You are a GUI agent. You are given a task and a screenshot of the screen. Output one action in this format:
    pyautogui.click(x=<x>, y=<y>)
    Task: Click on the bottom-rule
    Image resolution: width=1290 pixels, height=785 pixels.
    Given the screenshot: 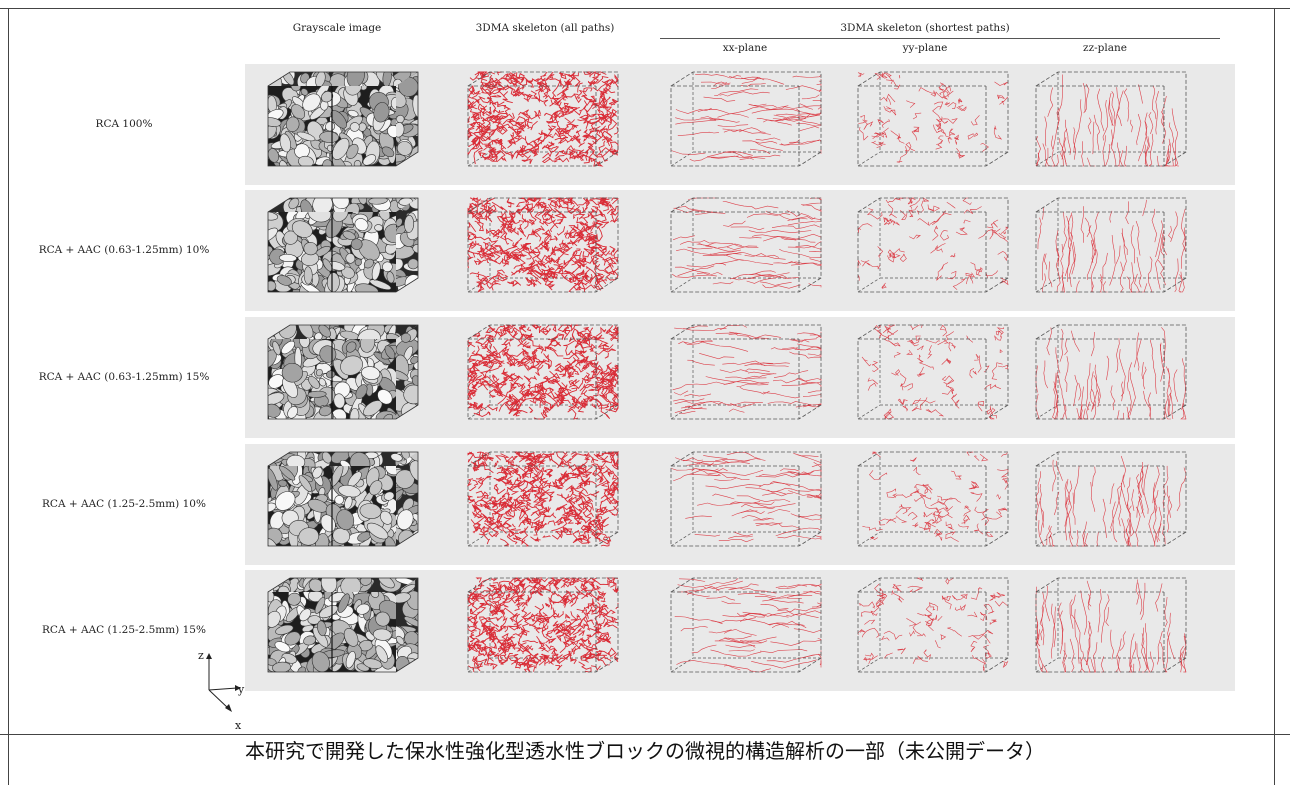 What is the action you would take?
    pyautogui.click(x=645, y=734)
    